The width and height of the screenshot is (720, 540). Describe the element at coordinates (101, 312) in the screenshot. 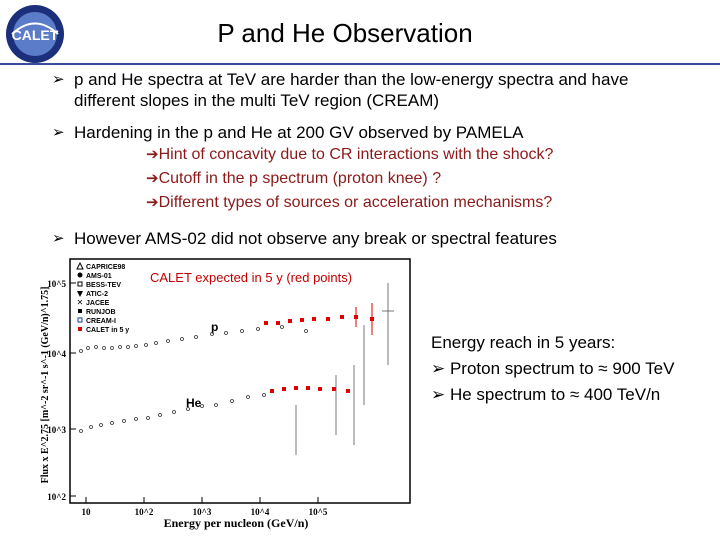

I see `legend-entry: RUNJOB` at that location.